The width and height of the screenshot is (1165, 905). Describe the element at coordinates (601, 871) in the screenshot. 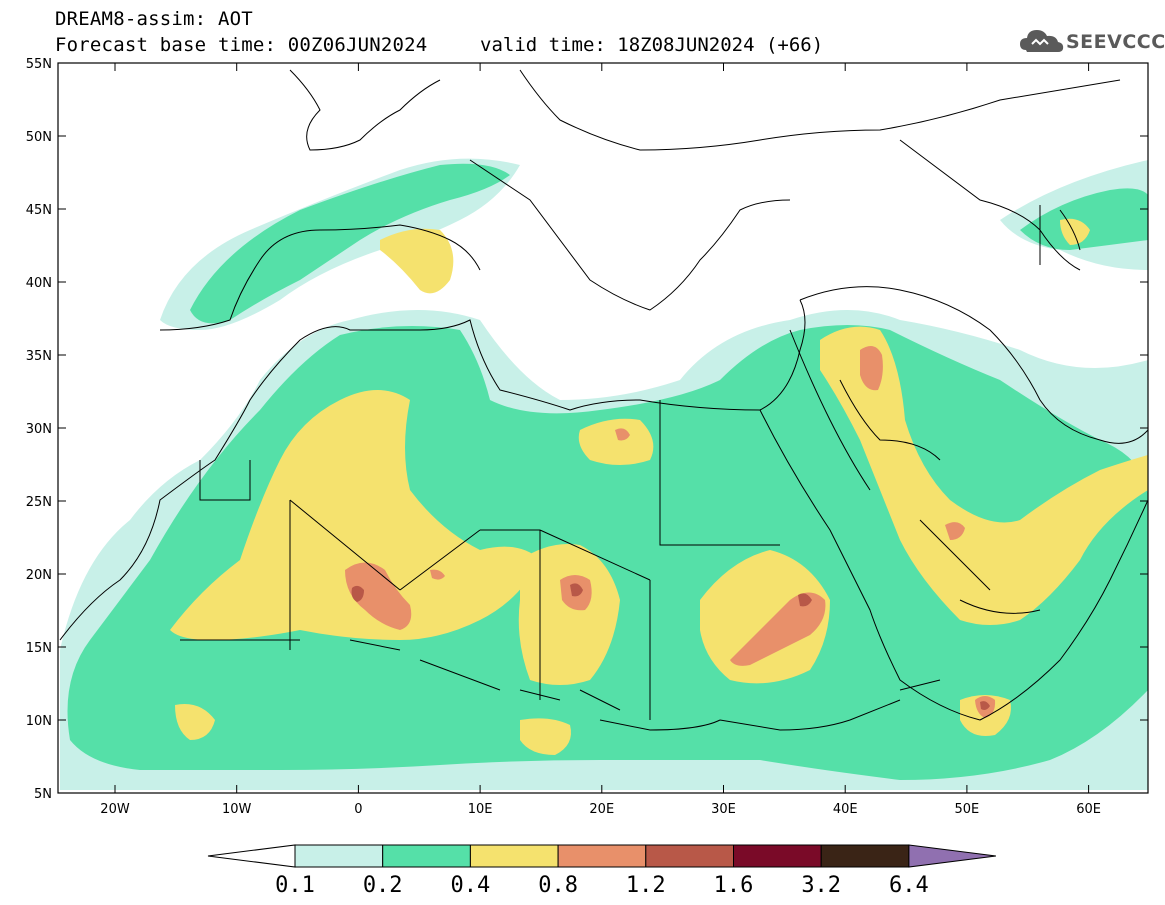

I see `colorbar: 0.1 0.2 0.4 0.8 1.2 1.6 3.2 6.4` at that location.